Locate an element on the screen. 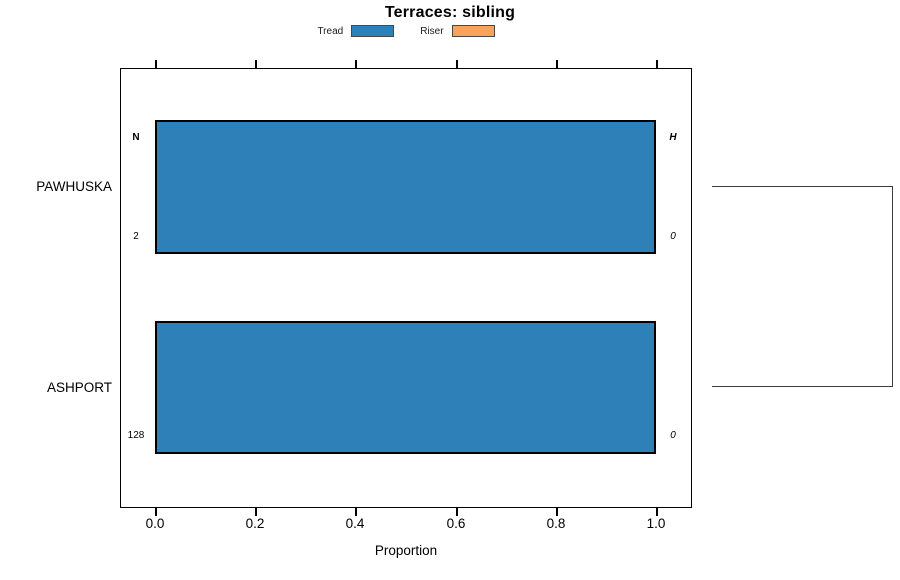  y-category-label-ashport: ASHPORT is located at coordinates (79, 387).